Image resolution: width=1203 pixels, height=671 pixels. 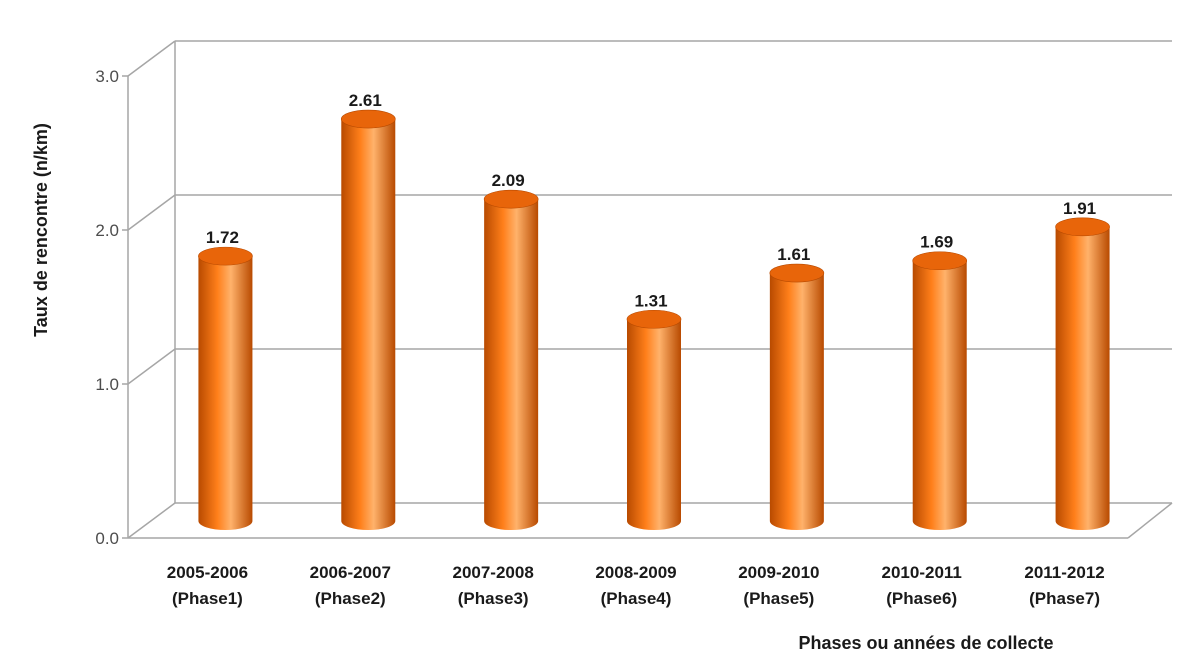 I want to click on x-tick-label-line1: 2006-2007, so click(x=350, y=572).